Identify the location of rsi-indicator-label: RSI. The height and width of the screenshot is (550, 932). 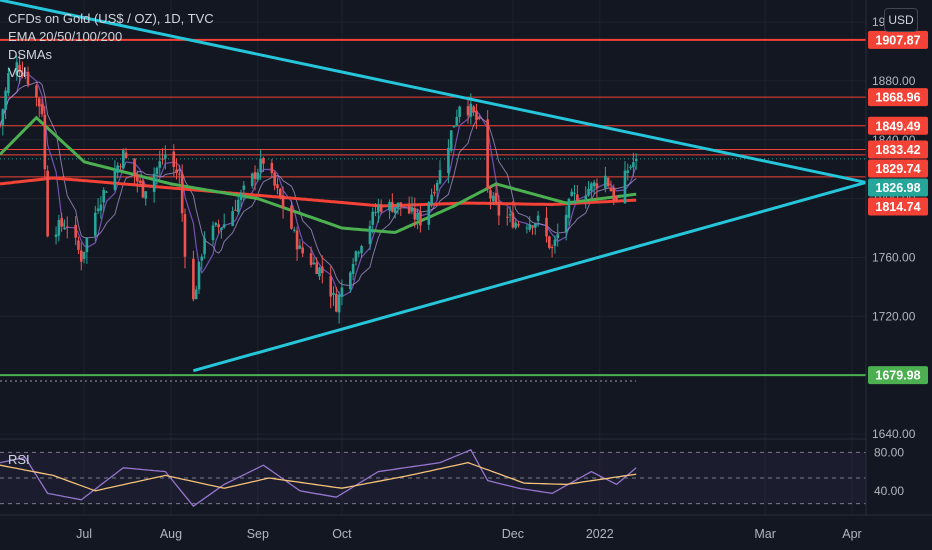
(19, 459).